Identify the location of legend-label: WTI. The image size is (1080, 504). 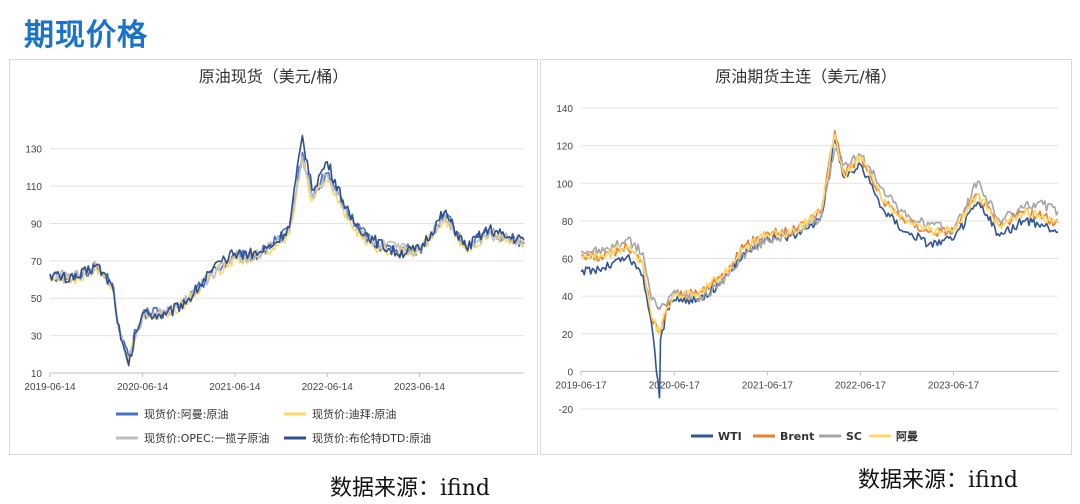
(730, 436).